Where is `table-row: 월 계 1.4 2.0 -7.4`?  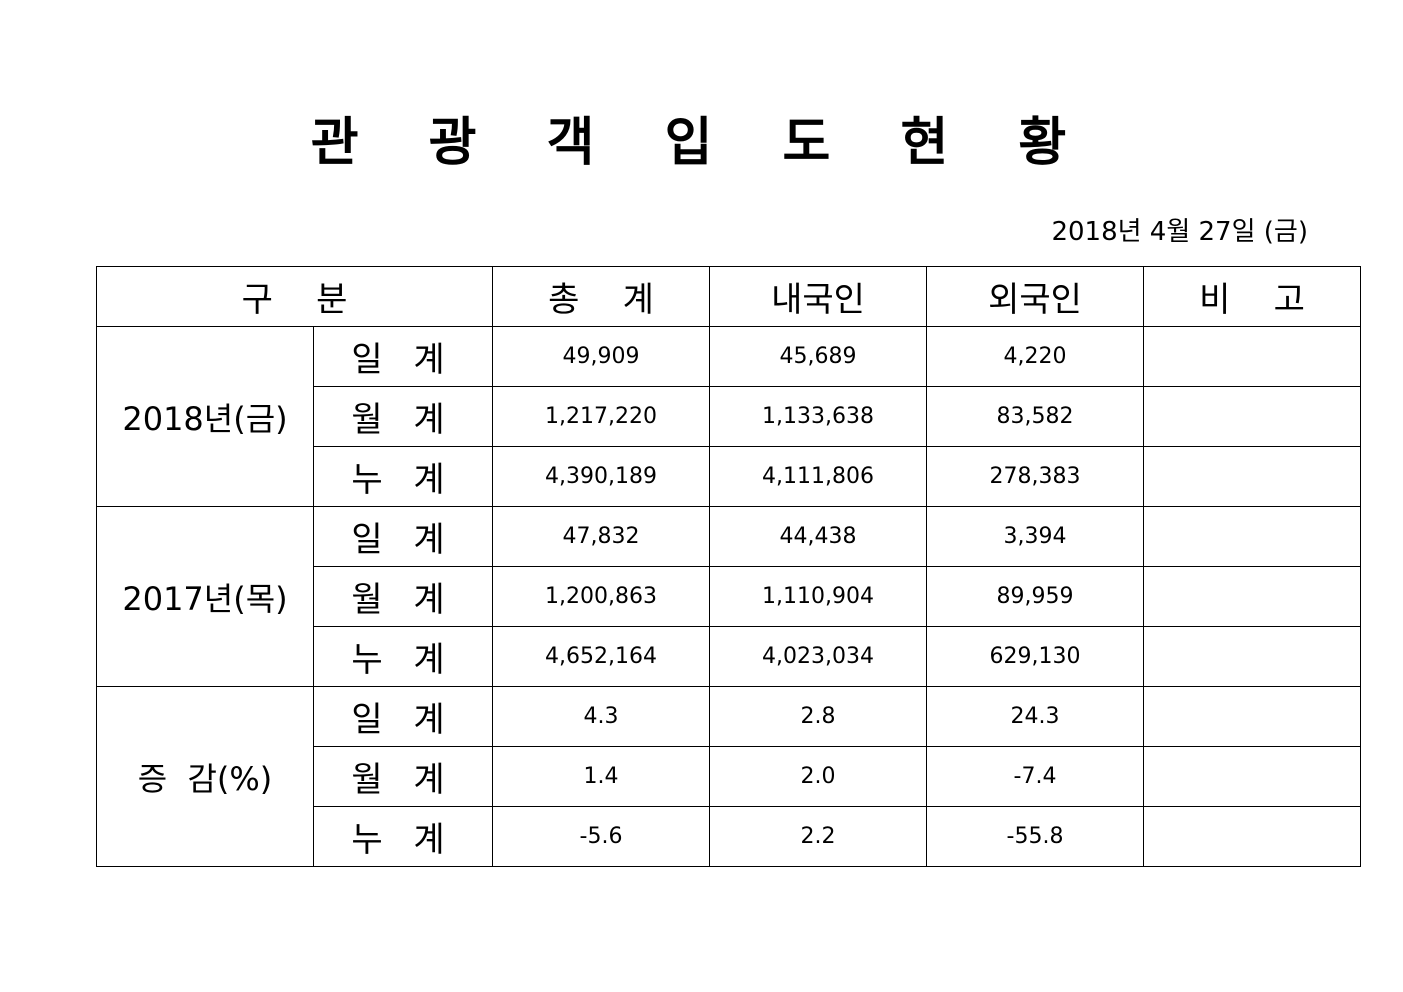
table-row: 월 계 1.4 2.0 -7.4 is located at coordinates (729, 776).